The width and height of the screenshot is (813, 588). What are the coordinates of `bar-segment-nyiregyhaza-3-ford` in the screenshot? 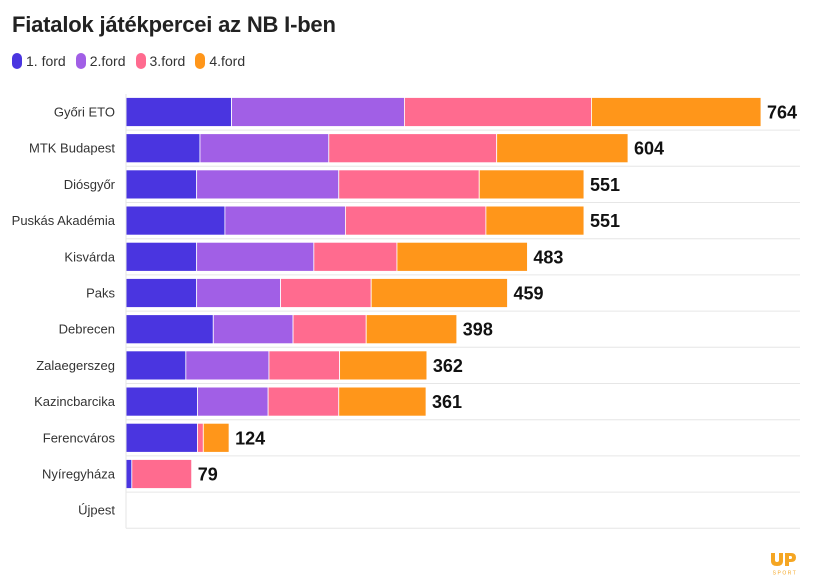 It's located at (162, 474).